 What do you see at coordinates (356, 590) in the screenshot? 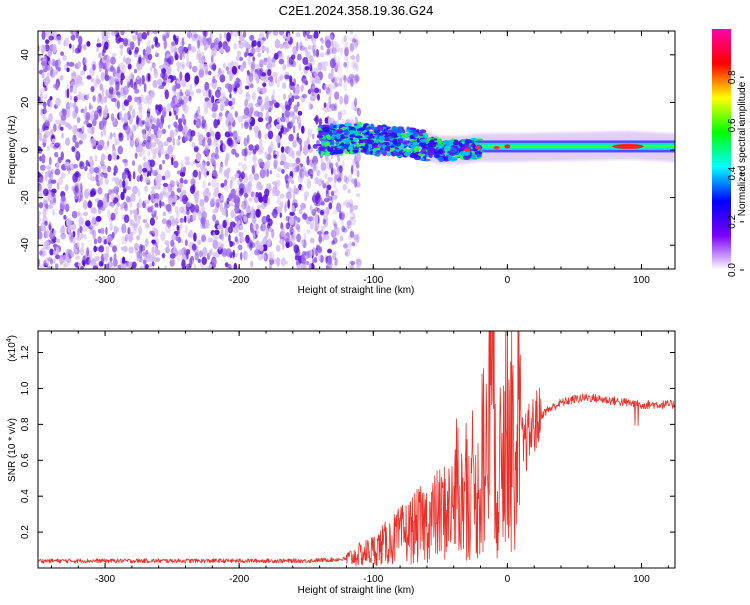
I see `snr-xlabel: Height of straight line (km)` at bounding box center [356, 590].